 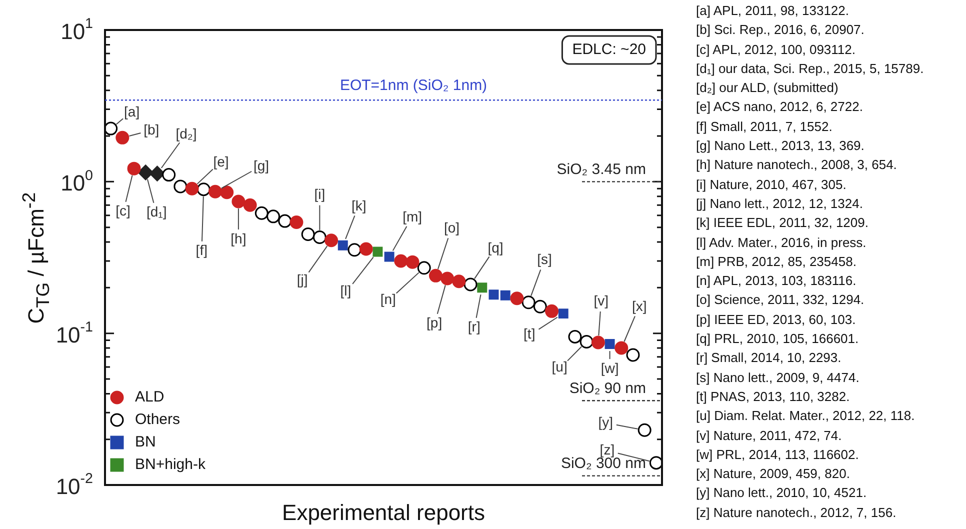 What do you see at coordinates (170, 465) in the screenshot?
I see `legend-label: BN+high-k` at bounding box center [170, 465].